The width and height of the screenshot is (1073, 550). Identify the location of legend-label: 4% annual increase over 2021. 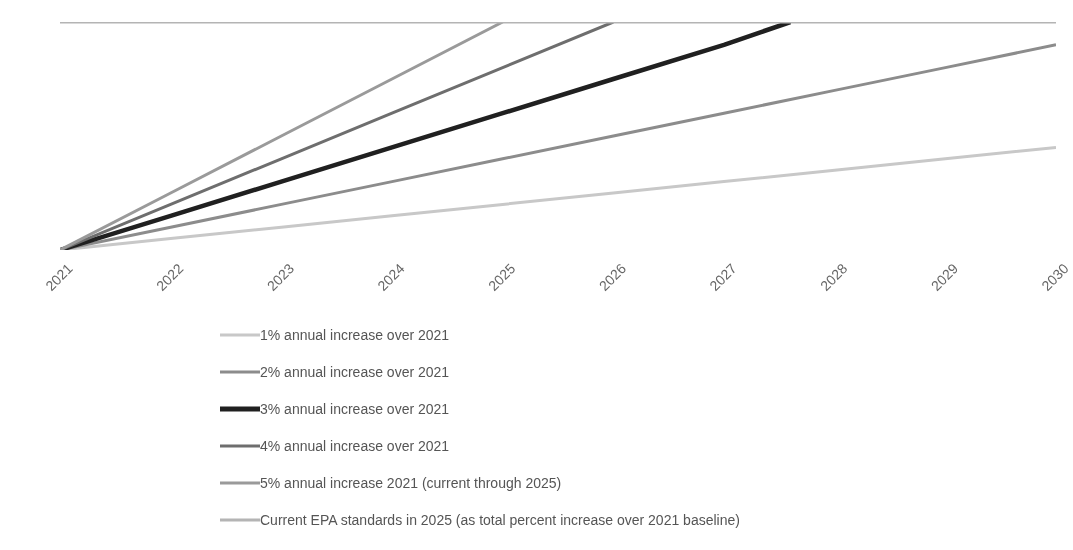
(355, 445).